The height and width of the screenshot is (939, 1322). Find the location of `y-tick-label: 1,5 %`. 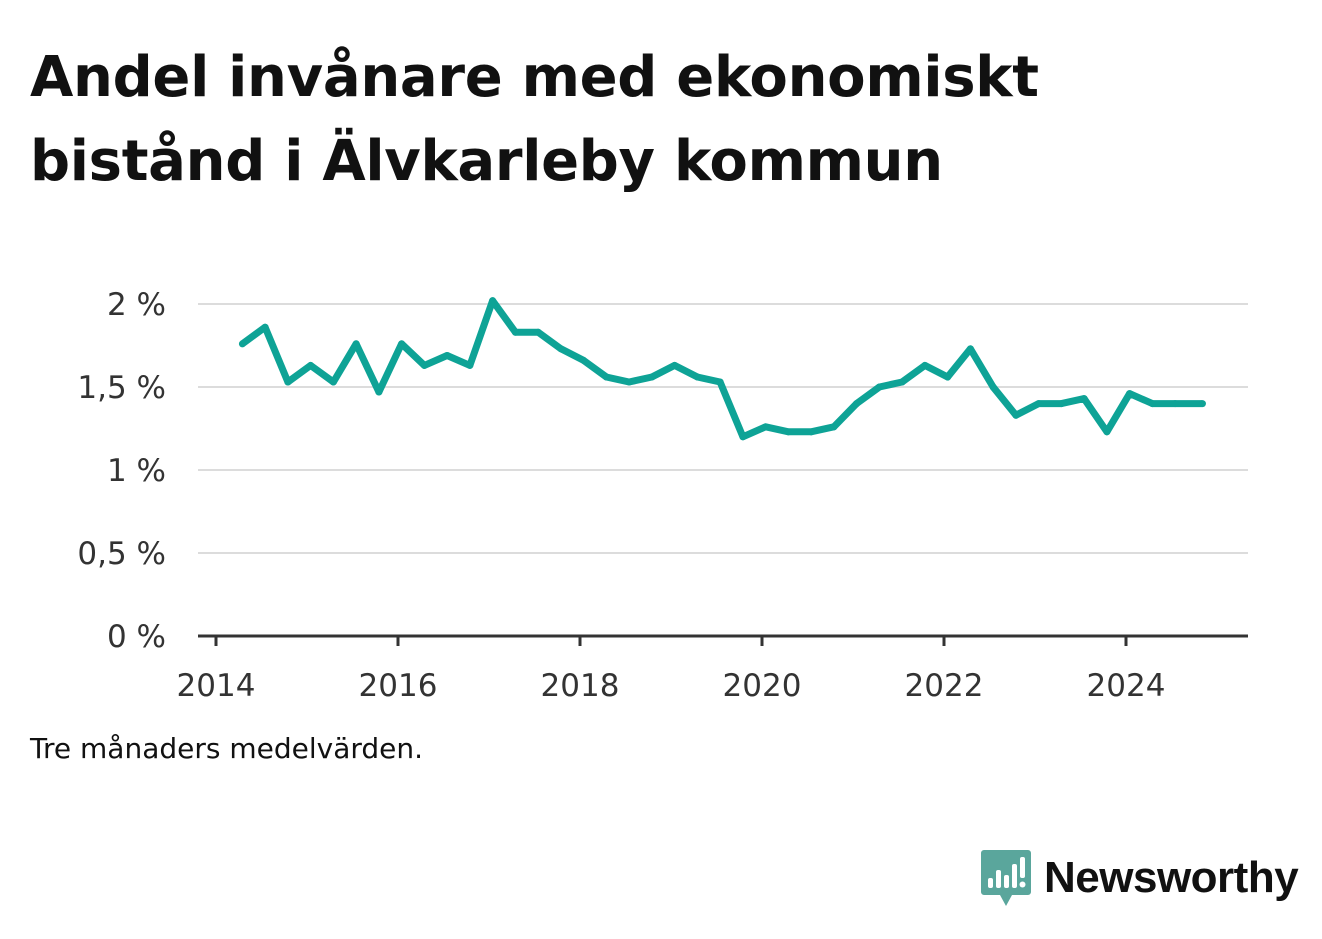

y-tick-label: 1,5 % is located at coordinates (121, 388).